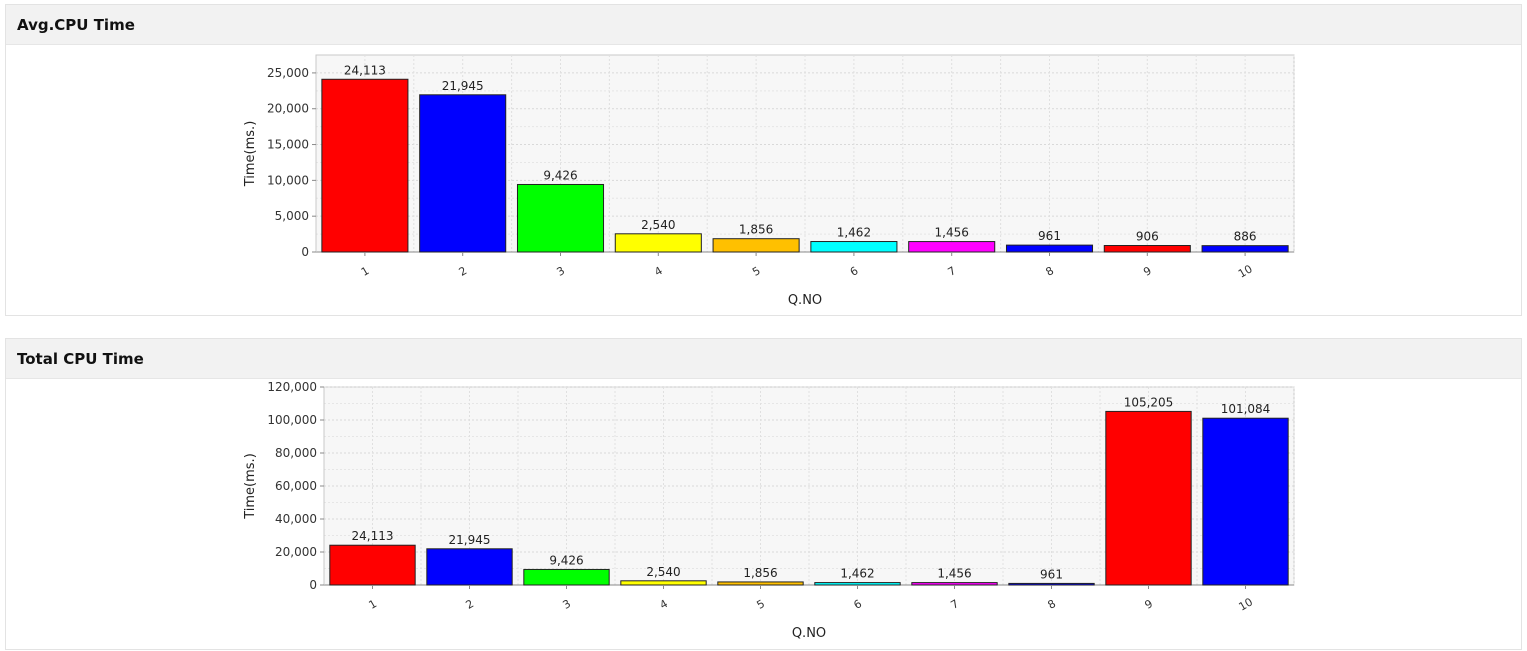  I want to click on y-tick-label: 10,000, so click(288, 180).